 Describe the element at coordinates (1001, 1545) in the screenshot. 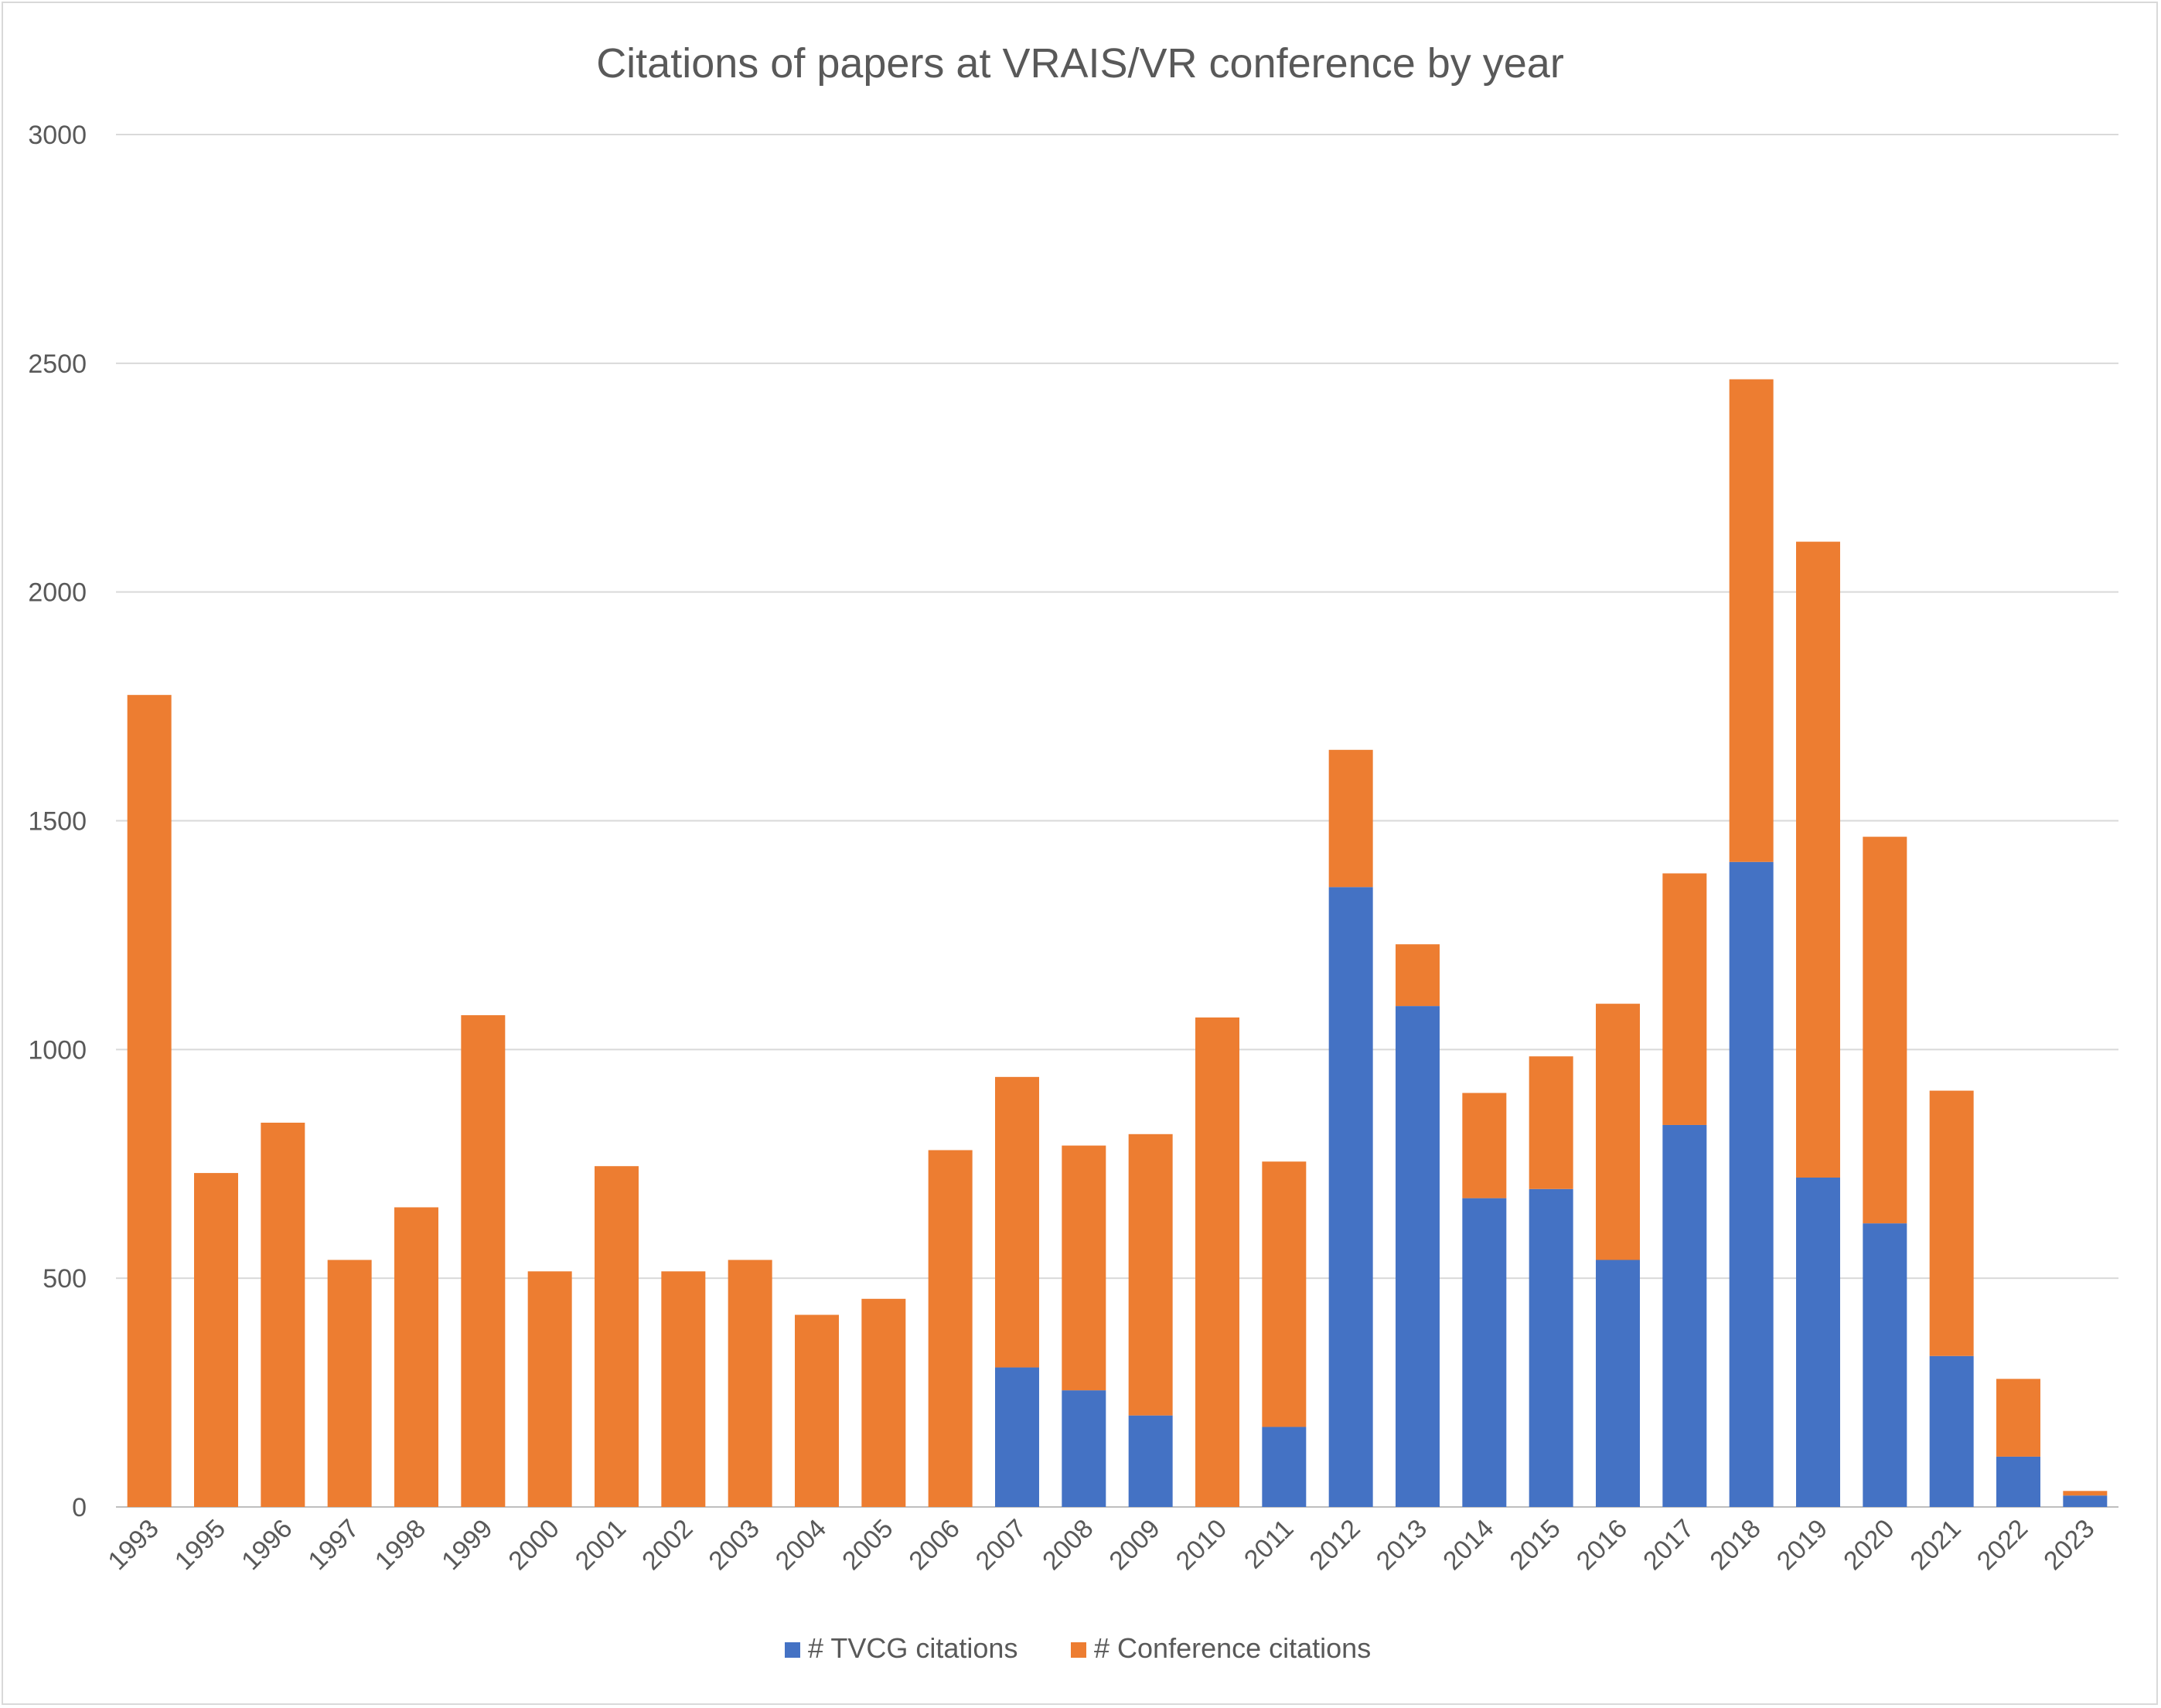

I see `x-tick-label: 2007` at that location.